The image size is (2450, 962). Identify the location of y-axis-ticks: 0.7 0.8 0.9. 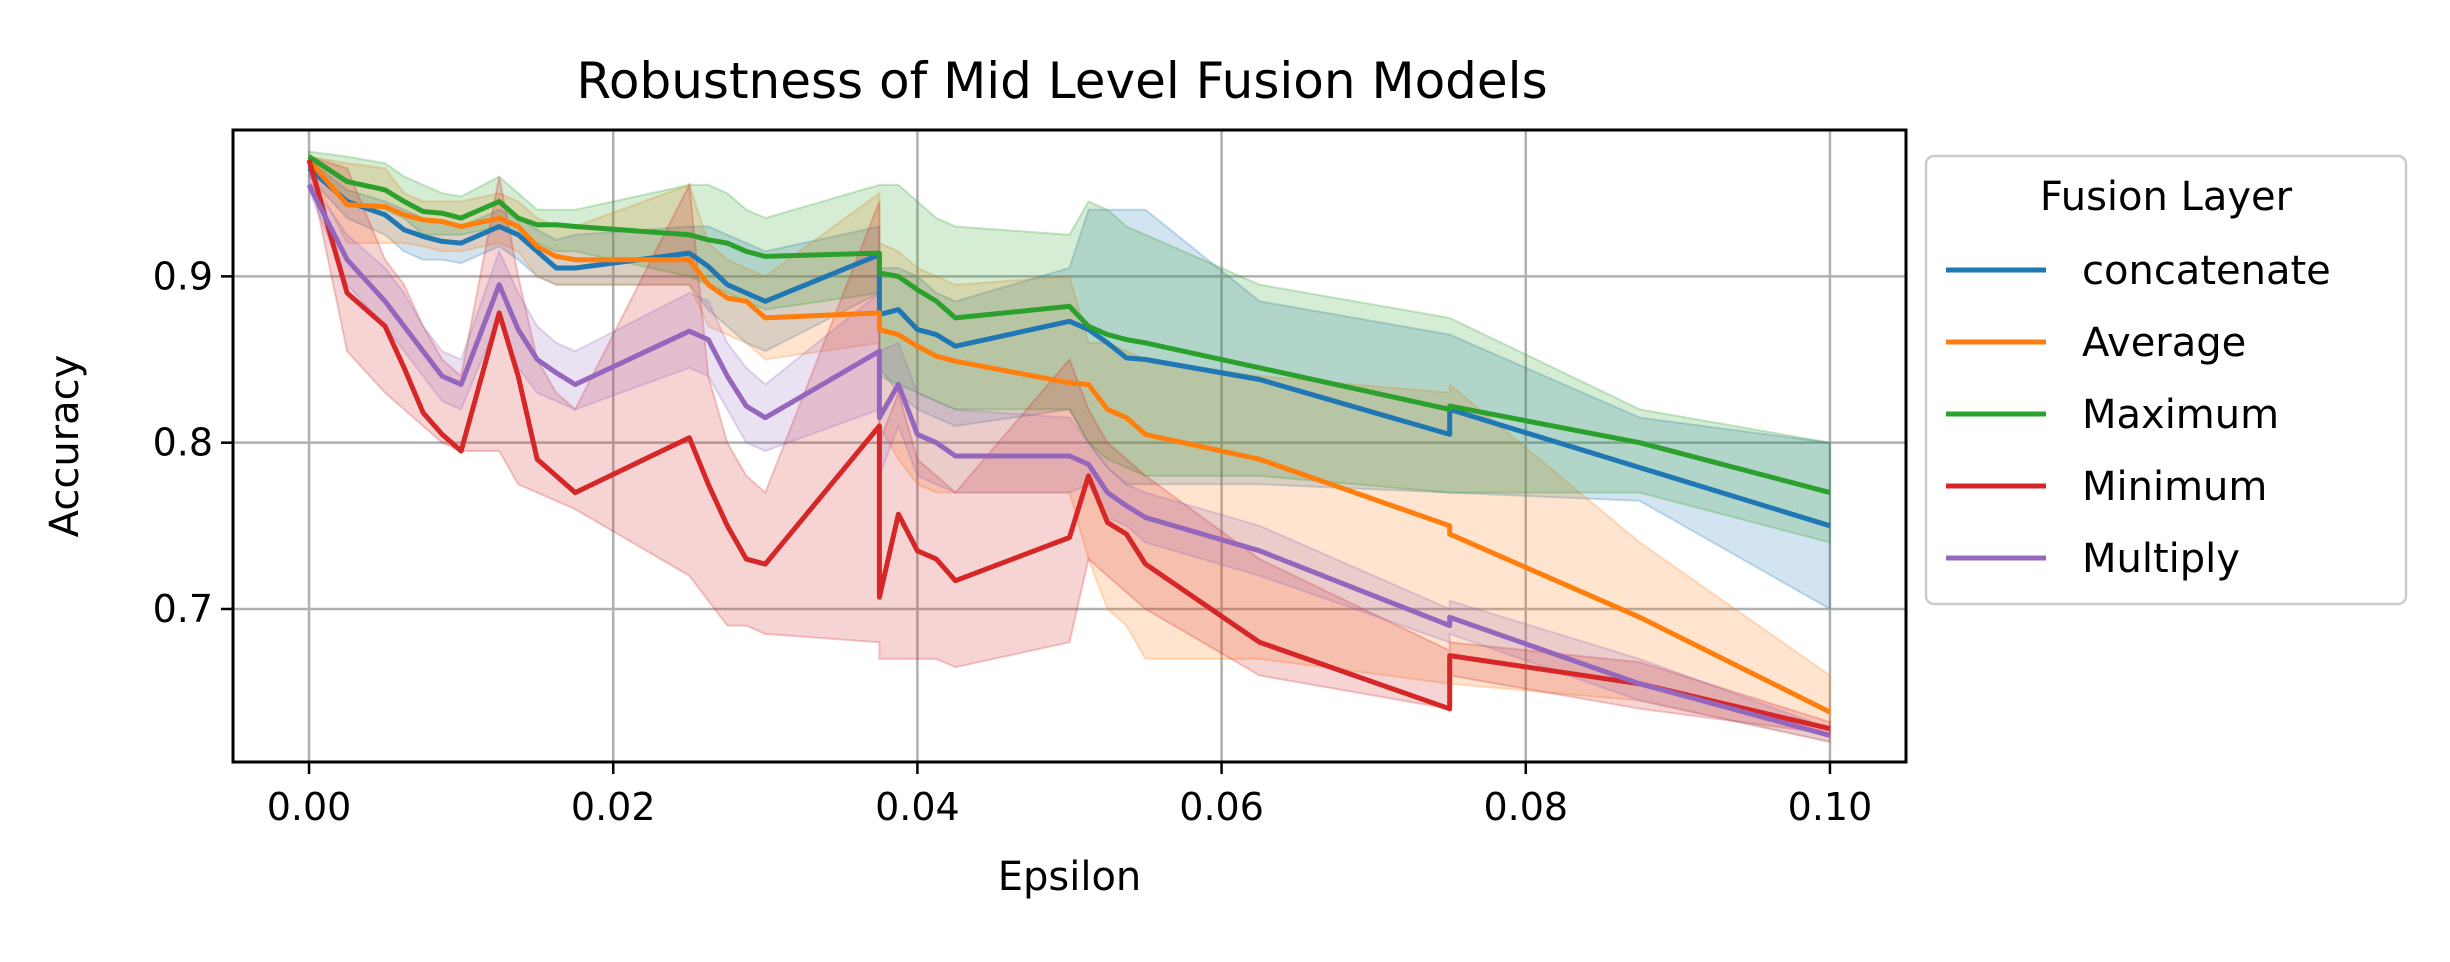
(193, 442).